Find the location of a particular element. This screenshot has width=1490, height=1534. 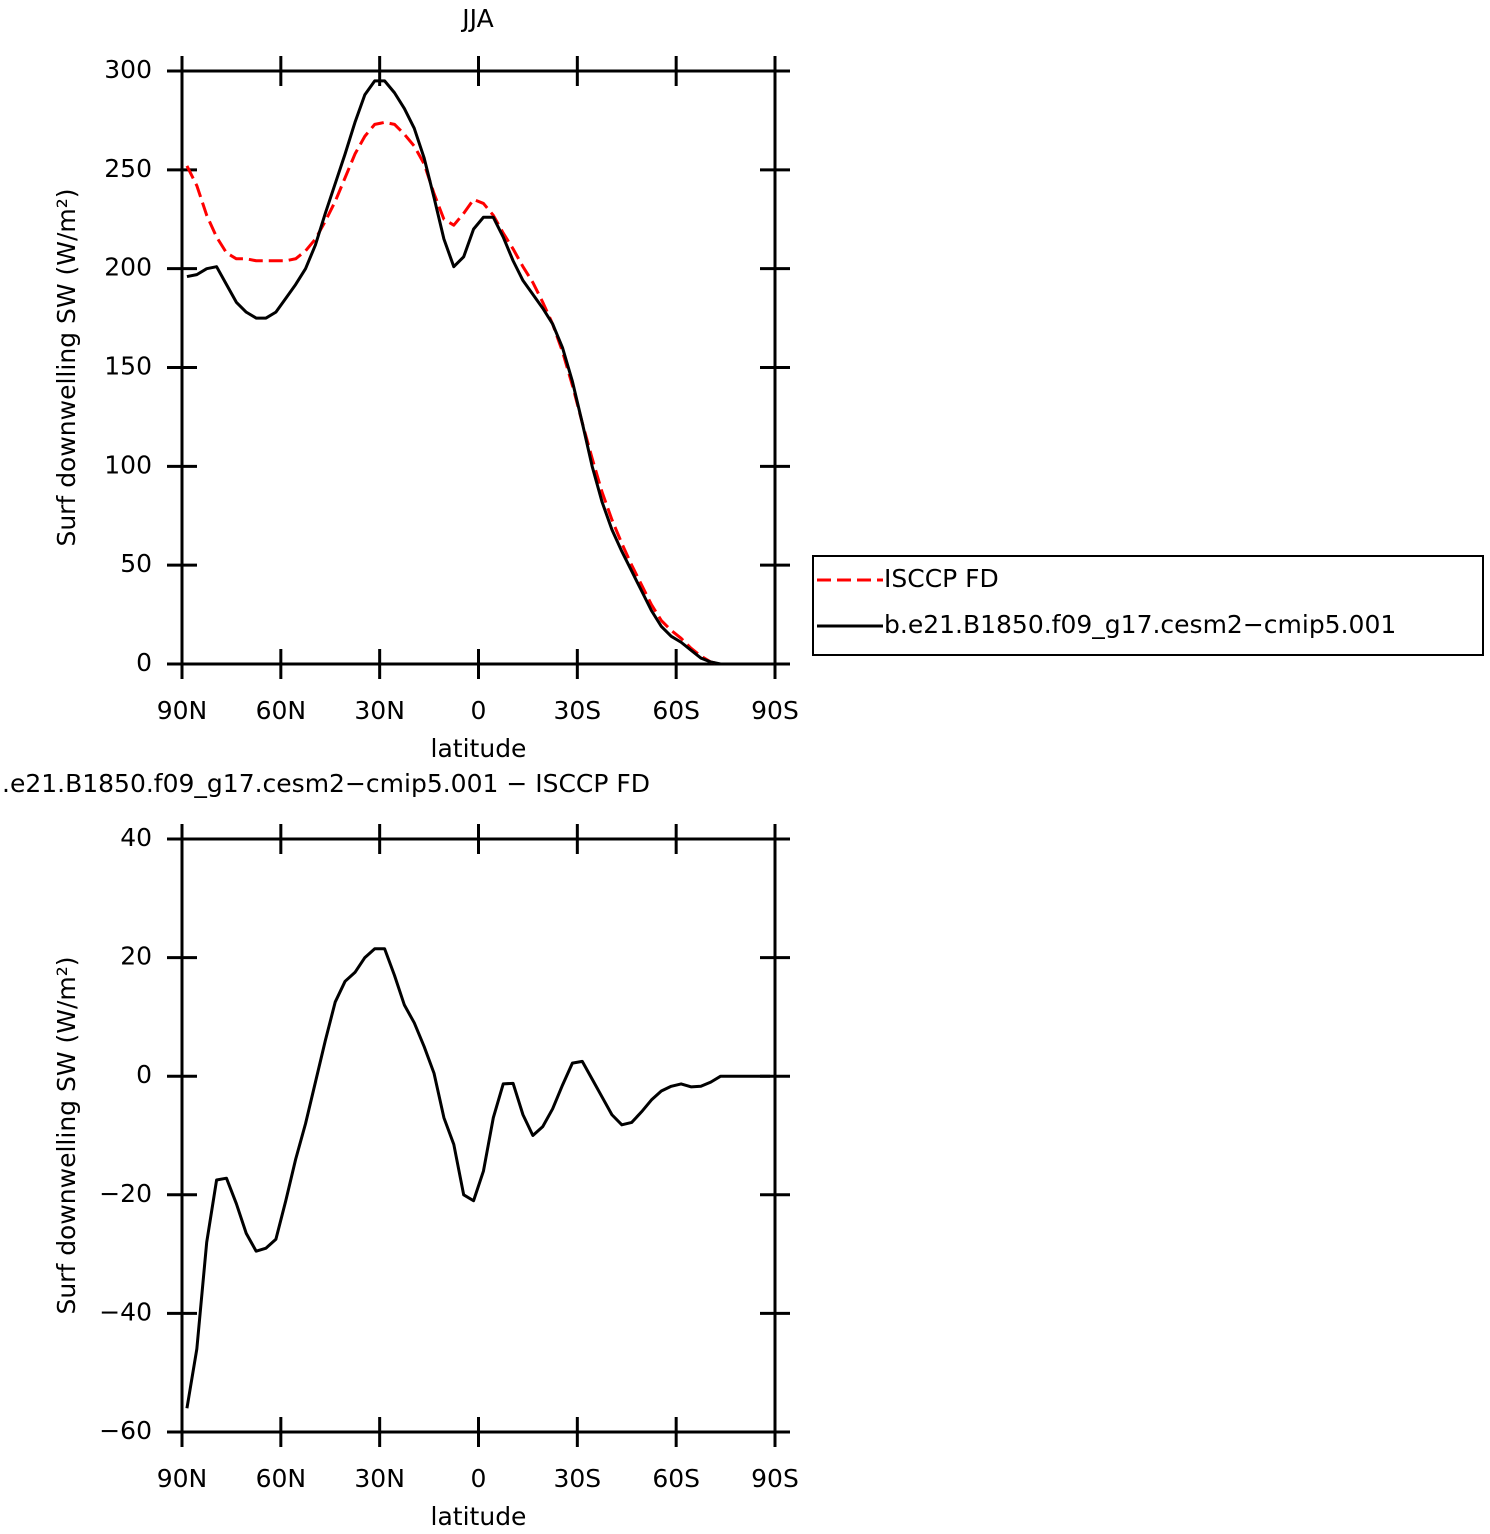

legend-label: b.e21.B1850.f09_g17.cesm2−cmip5.001 is located at coordinates (1140, 624).